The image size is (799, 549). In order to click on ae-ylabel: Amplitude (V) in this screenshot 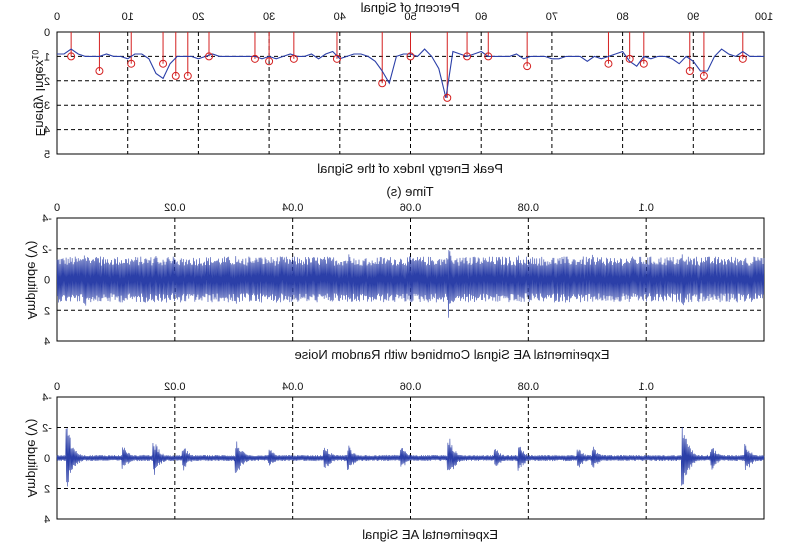, I will do `click(32, 458)`.